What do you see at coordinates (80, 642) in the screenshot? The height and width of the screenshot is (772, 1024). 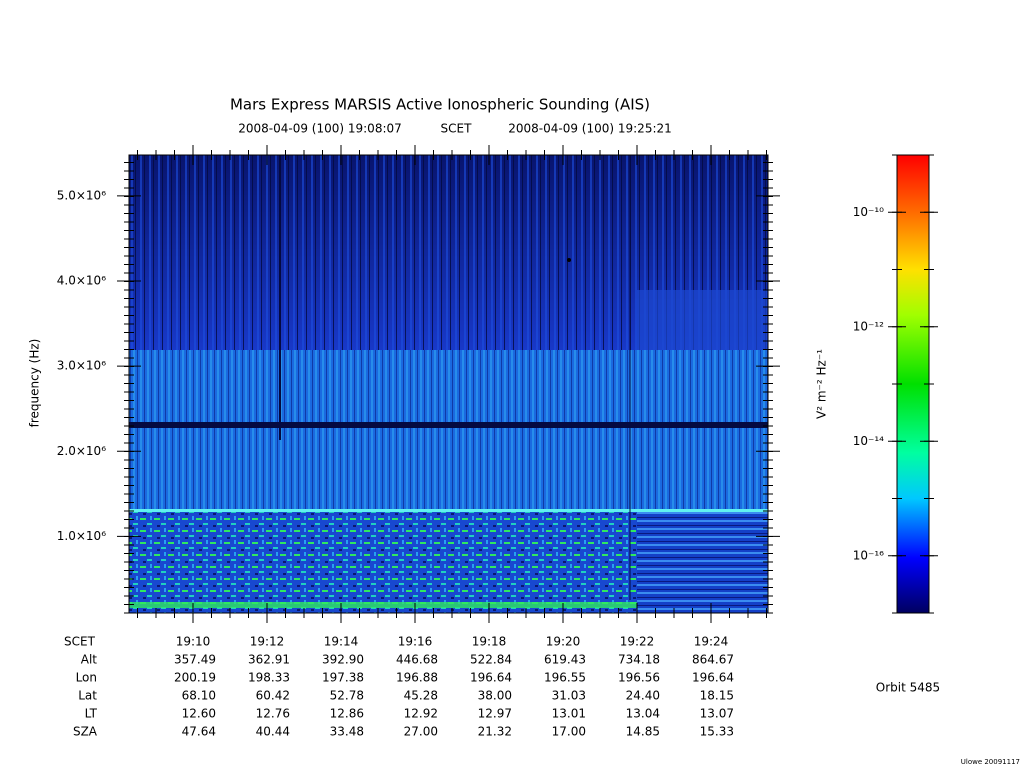 I see `ephemeris-row-label: SCET` at bounding box center [80, 642].